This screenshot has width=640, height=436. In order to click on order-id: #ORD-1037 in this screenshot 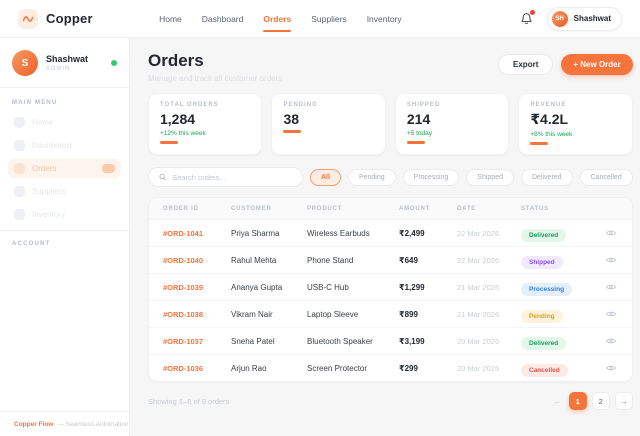, I will do `click(183, 341)`.